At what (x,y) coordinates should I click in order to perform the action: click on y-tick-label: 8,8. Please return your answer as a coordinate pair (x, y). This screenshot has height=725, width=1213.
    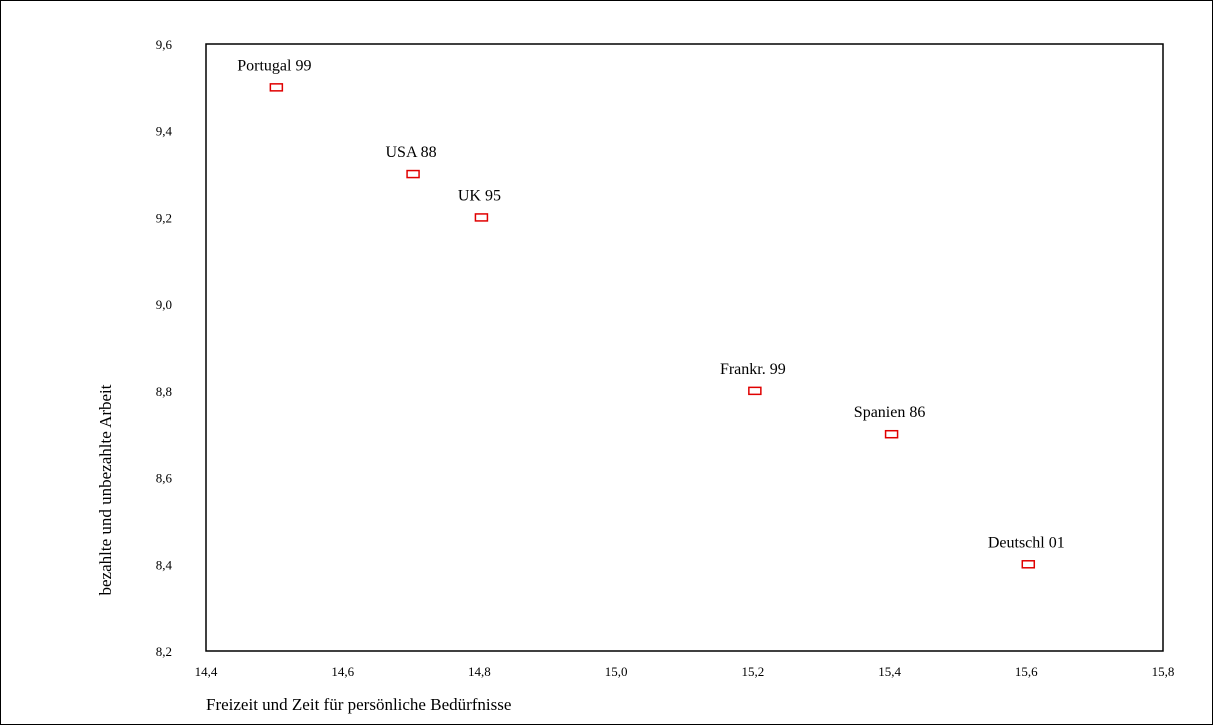
    Looking at the image, I should click on (164, 391).